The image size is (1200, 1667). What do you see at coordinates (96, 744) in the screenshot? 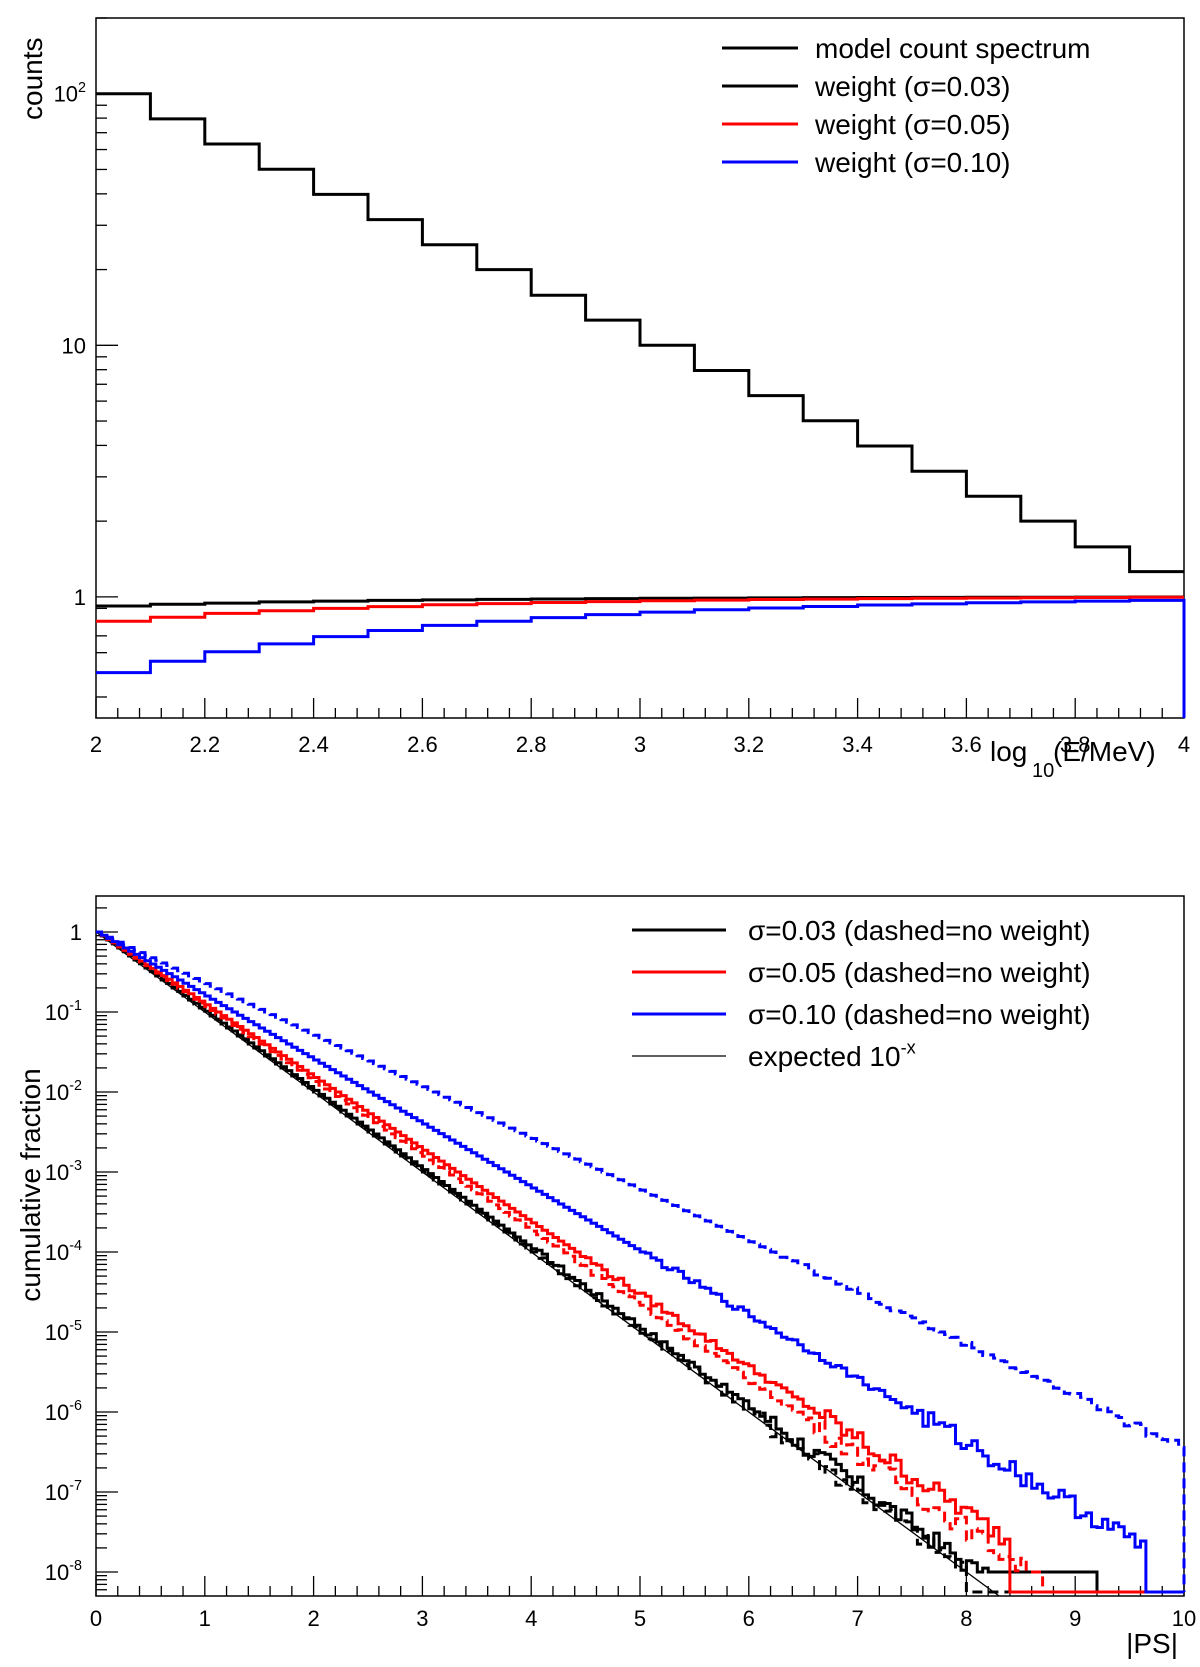
I see `top-x-tick-label: 2` at bounding box center [96, 744].